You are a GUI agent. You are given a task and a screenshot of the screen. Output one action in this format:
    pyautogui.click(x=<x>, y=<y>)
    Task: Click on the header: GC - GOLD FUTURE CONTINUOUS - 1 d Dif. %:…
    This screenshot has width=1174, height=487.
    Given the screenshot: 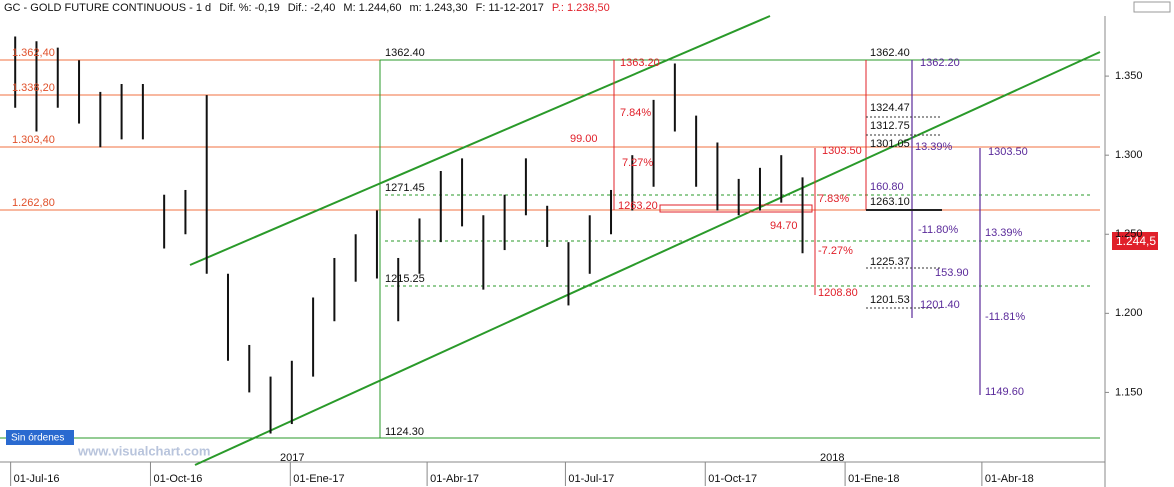 What is the action you would take?
    pyautogui.click(x=307, y=8)
    